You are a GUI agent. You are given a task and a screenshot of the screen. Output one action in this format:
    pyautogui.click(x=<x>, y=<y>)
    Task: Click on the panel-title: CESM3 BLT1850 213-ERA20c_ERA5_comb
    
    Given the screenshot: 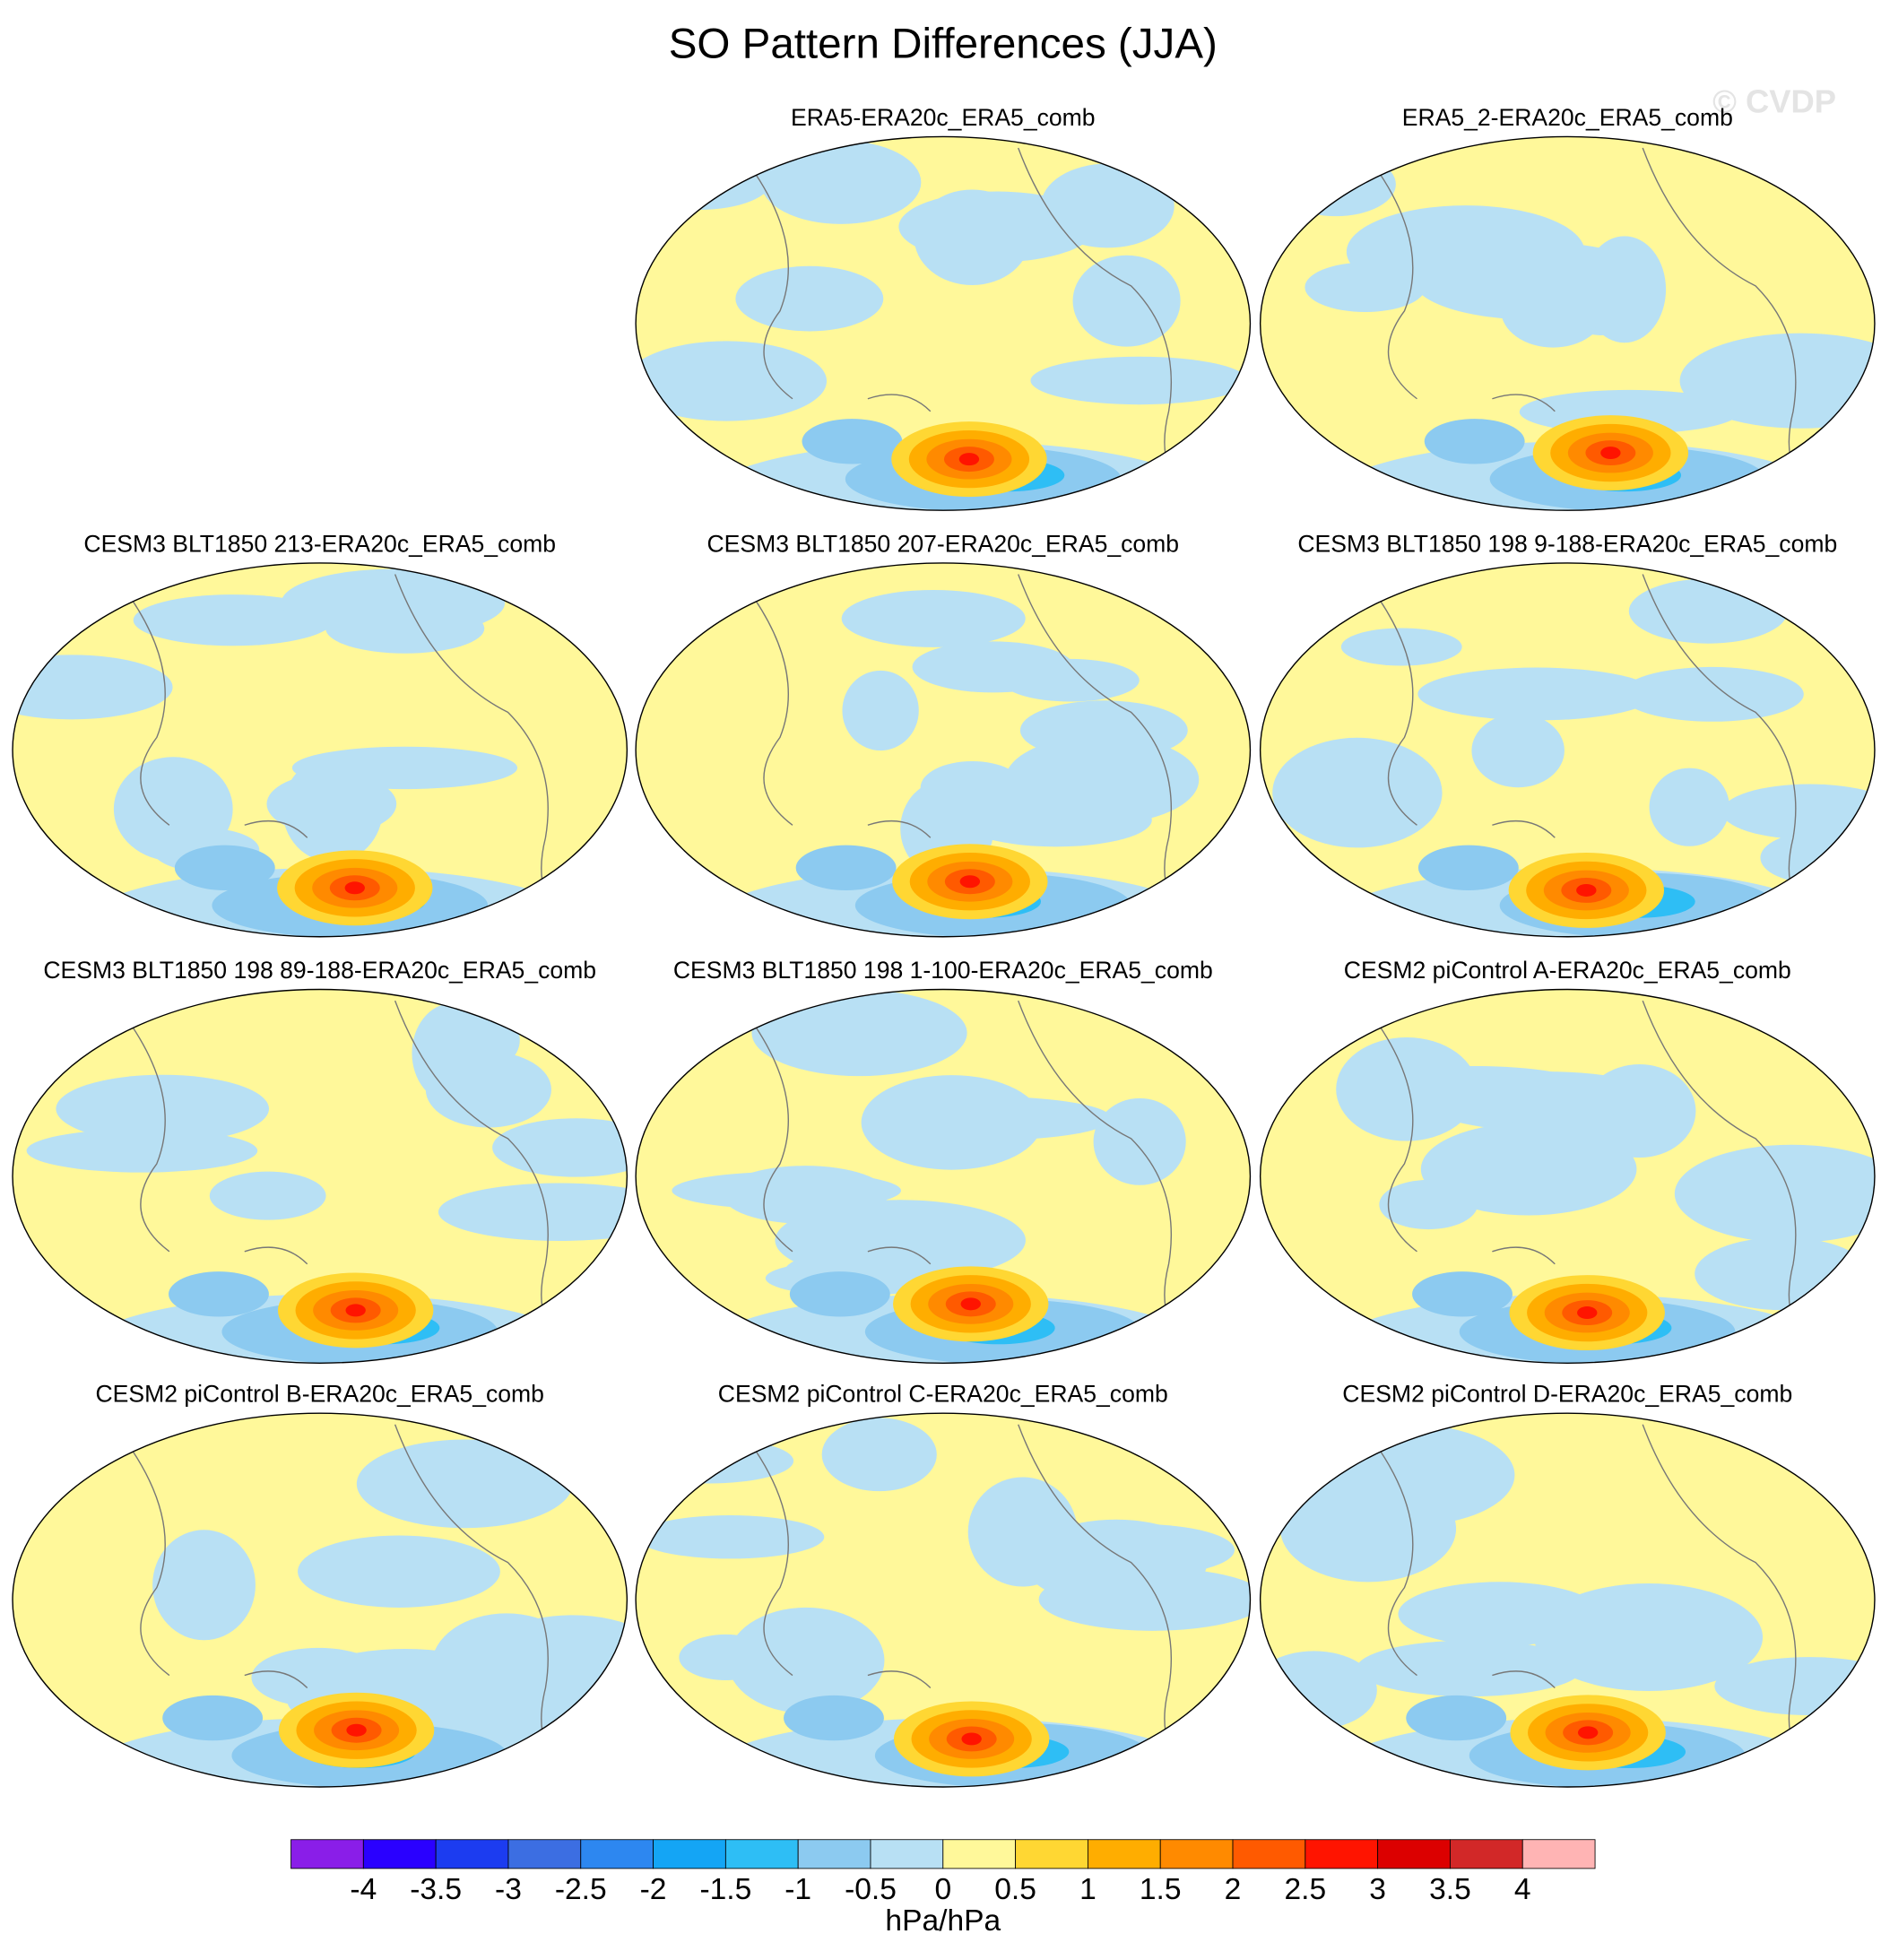 What is the action you would take?
    pyautogui.click(x=319, y=543)
    